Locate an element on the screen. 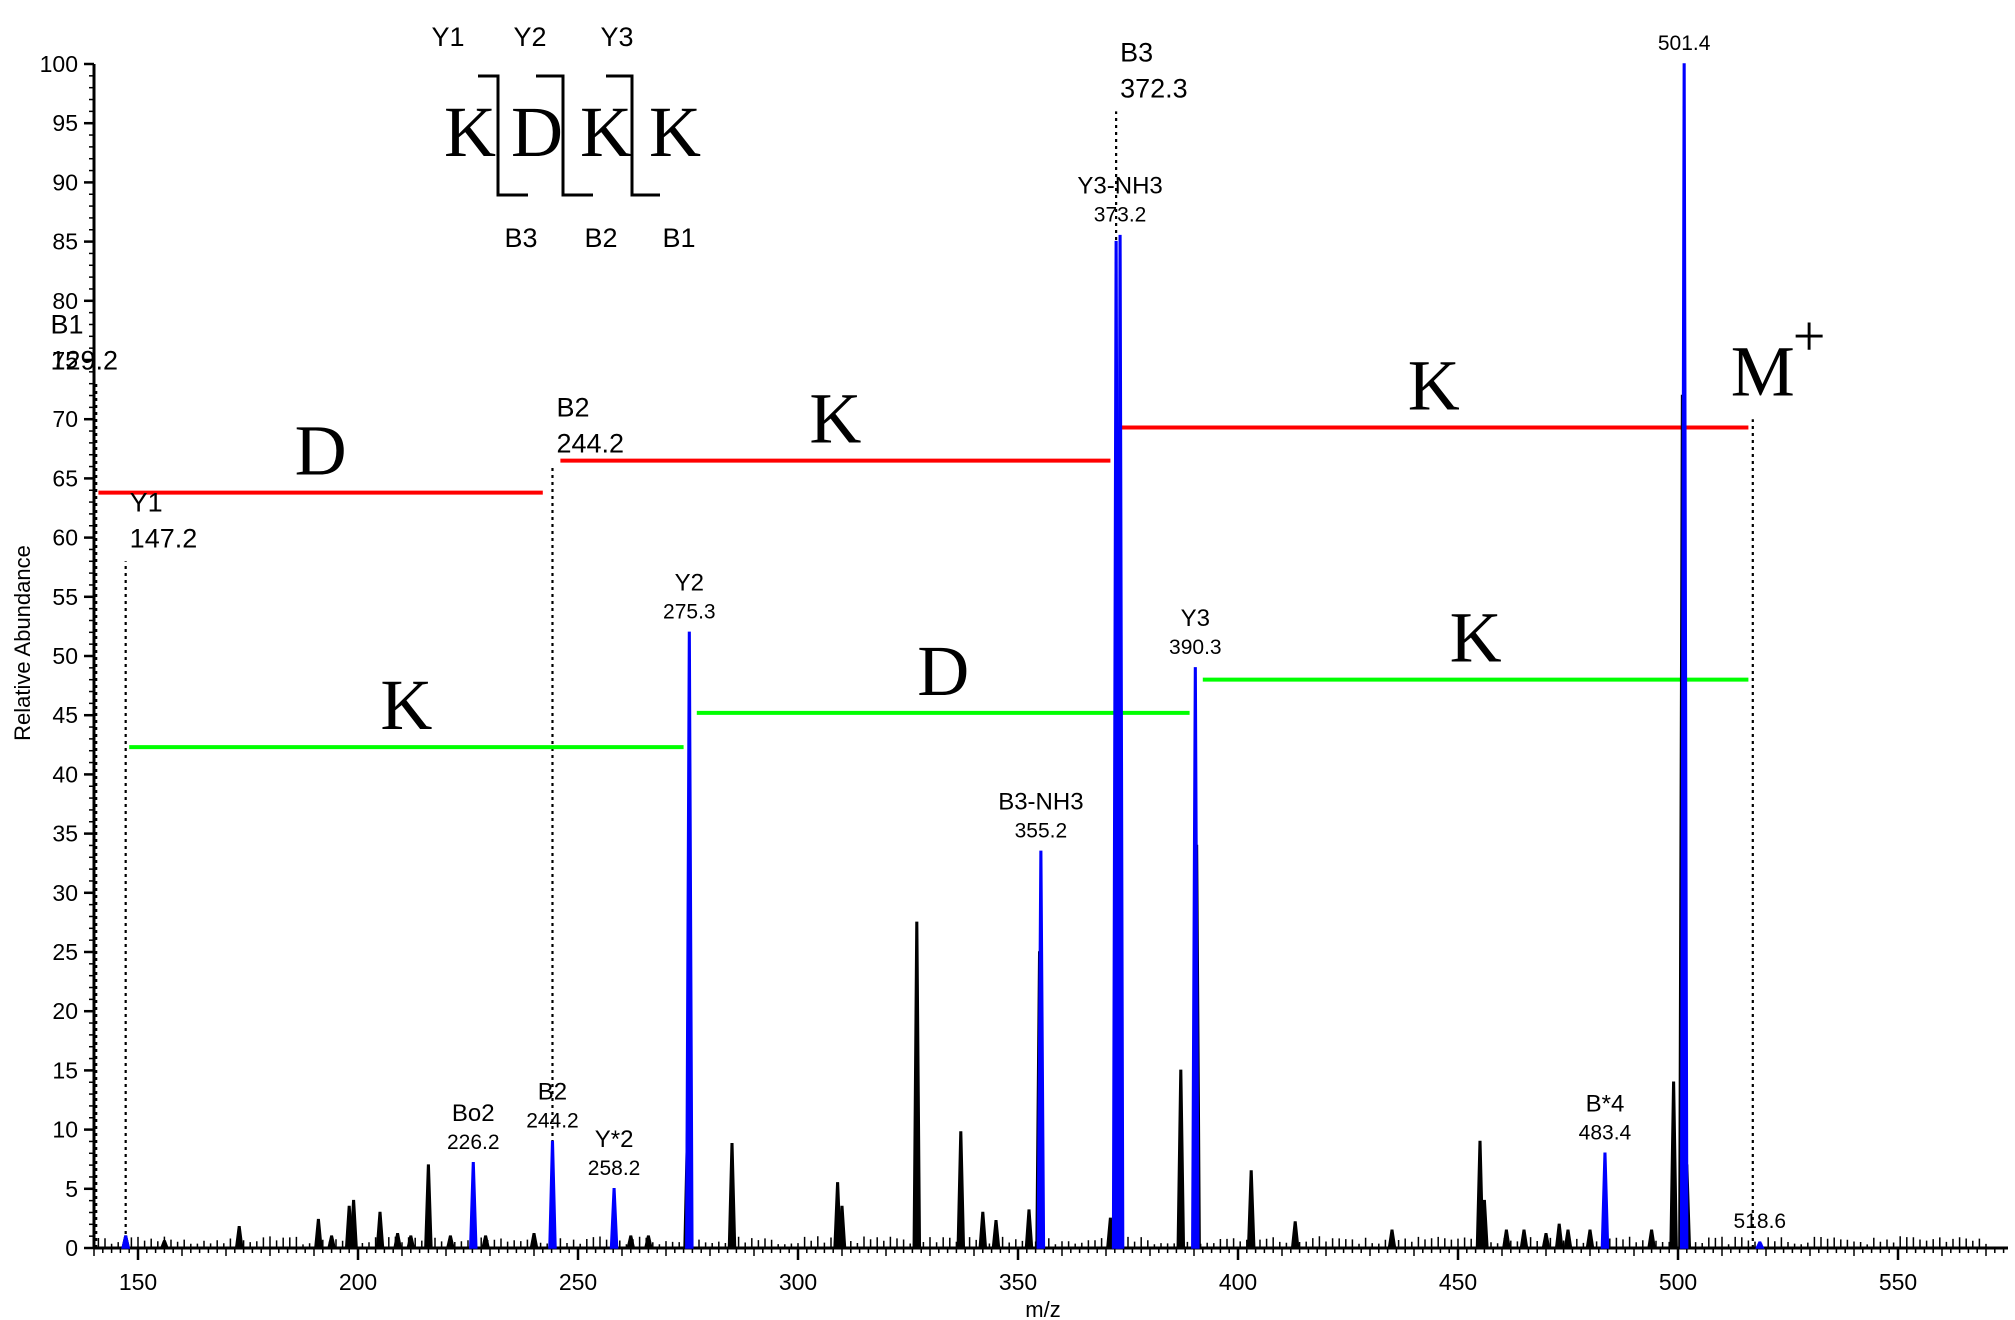 The image size is (2015, 1320). y-tick-label: 40 is located at coordinates (65, 774).